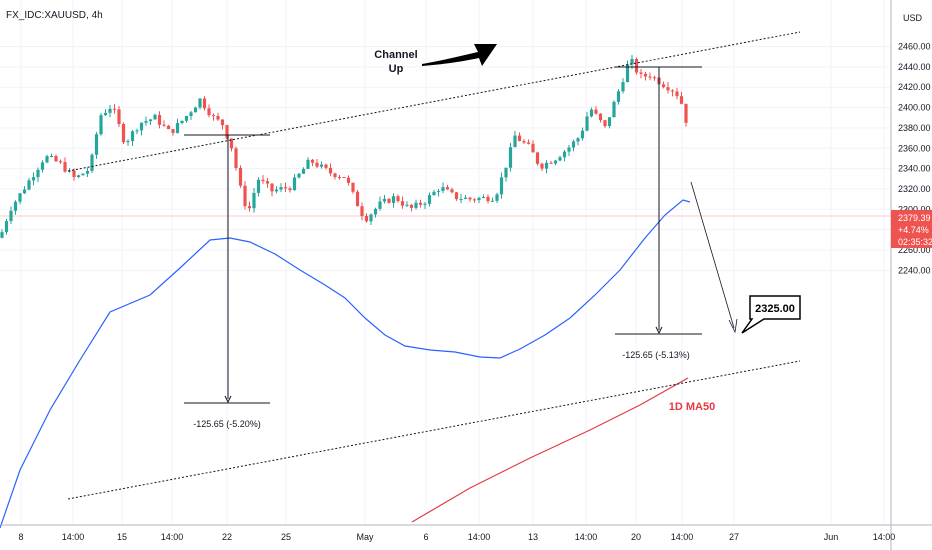 The width and height of the screenshot is (932, 550). I want to click on y-tick-label: 2380.00, so click(914, 128).